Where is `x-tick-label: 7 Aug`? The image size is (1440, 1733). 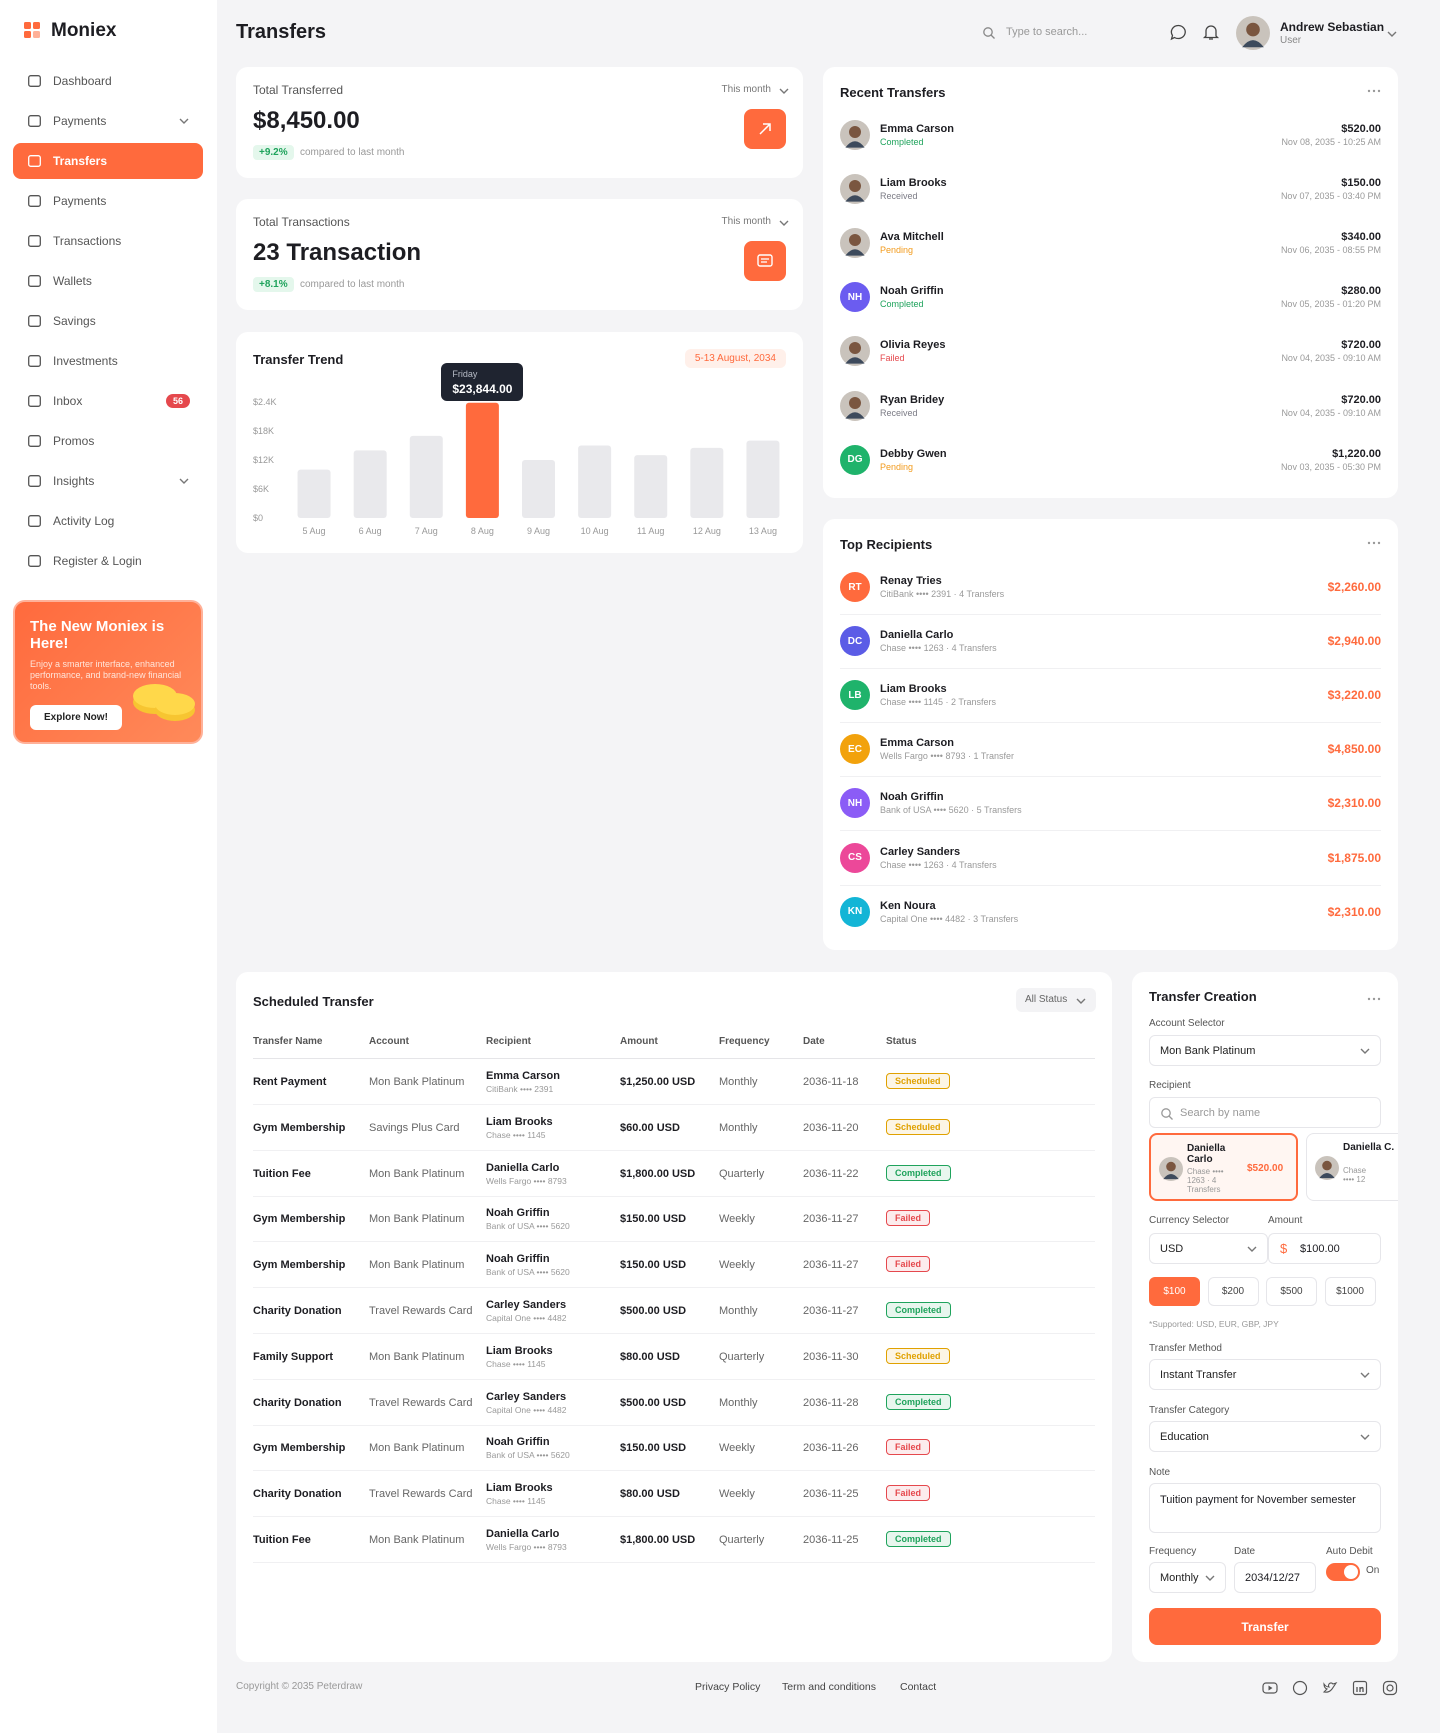 x-tick-label: 7 Aug is located at coordinates (426, 531).